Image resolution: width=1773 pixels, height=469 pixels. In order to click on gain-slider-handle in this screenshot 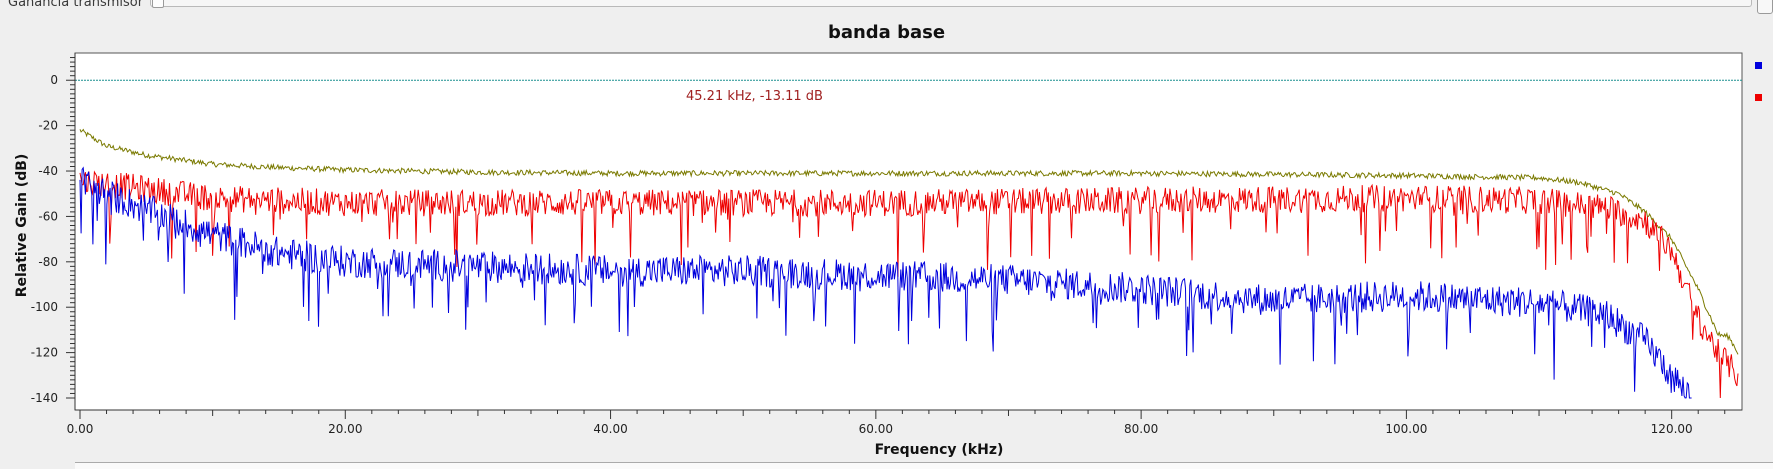, I will do `click(158, 4)`.